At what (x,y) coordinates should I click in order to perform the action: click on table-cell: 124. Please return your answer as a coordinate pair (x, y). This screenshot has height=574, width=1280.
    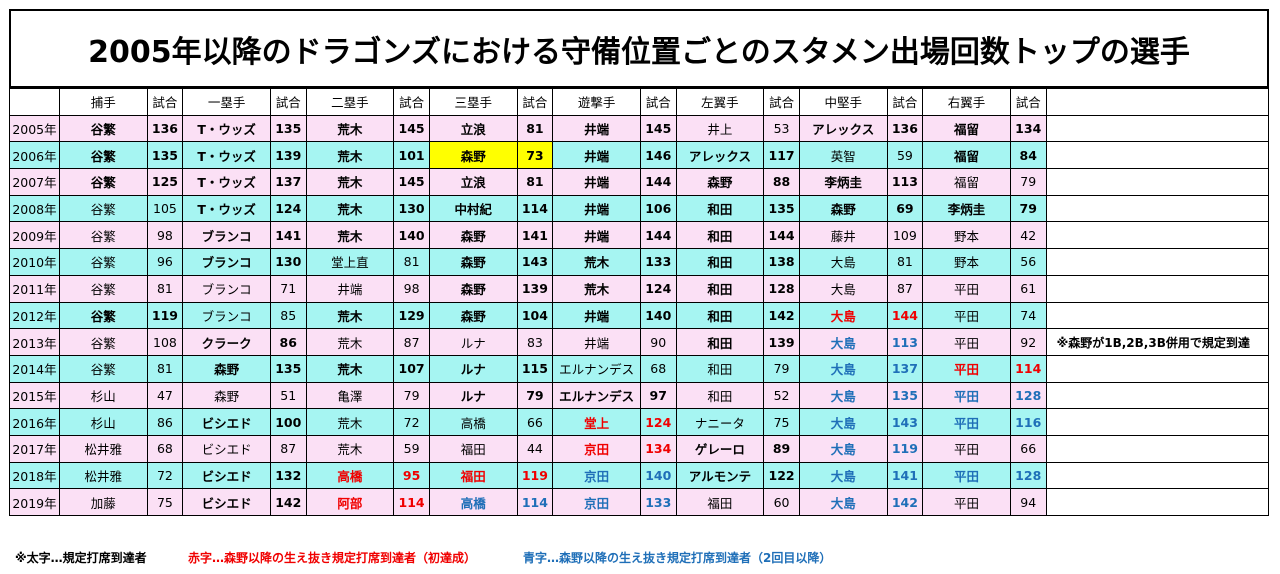
    Looking at the image, I should click on (658, 422).